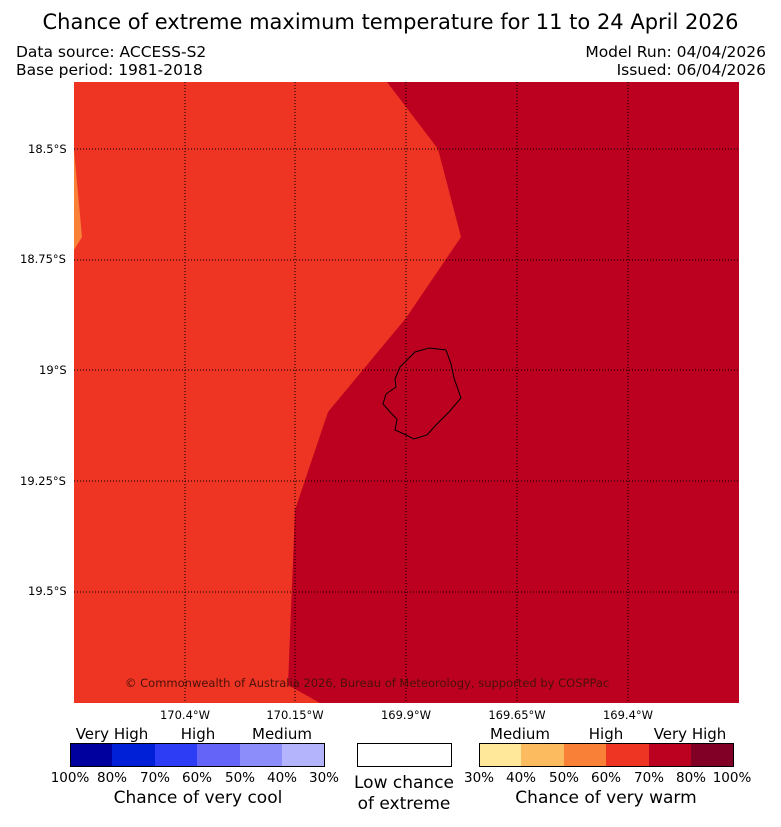 The width and height of the screenshot is (781, 827). I want to click on lon-label-170-4: 170.4°W, so click(185, 715).